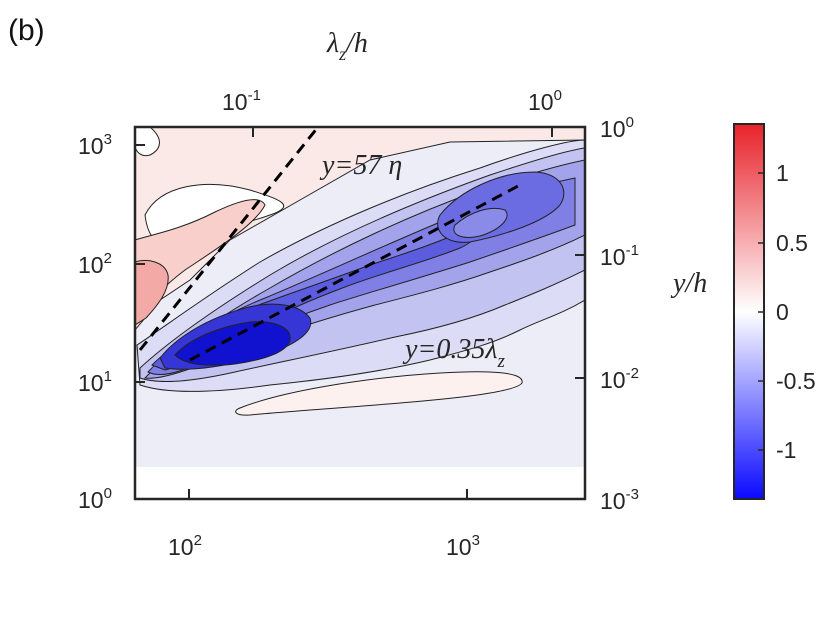  What do you see at coordinates (786, 450) in the screenshot?
I see `colorbar-tick-neg1: -1` at bounding box center [786, 450].